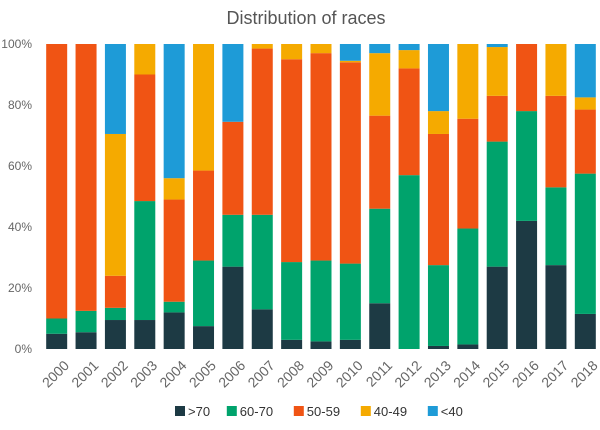 The width and height of the screenshot is (600, 430). I want to click on bar-segment-2010-s3, so click(350, 61).